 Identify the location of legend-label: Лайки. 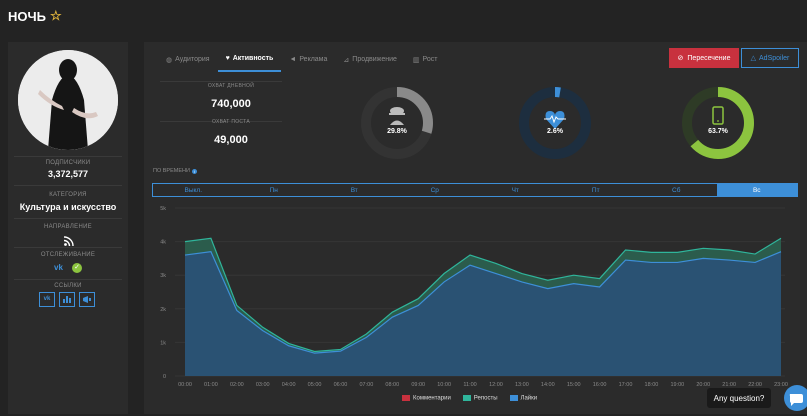
(529, 398).